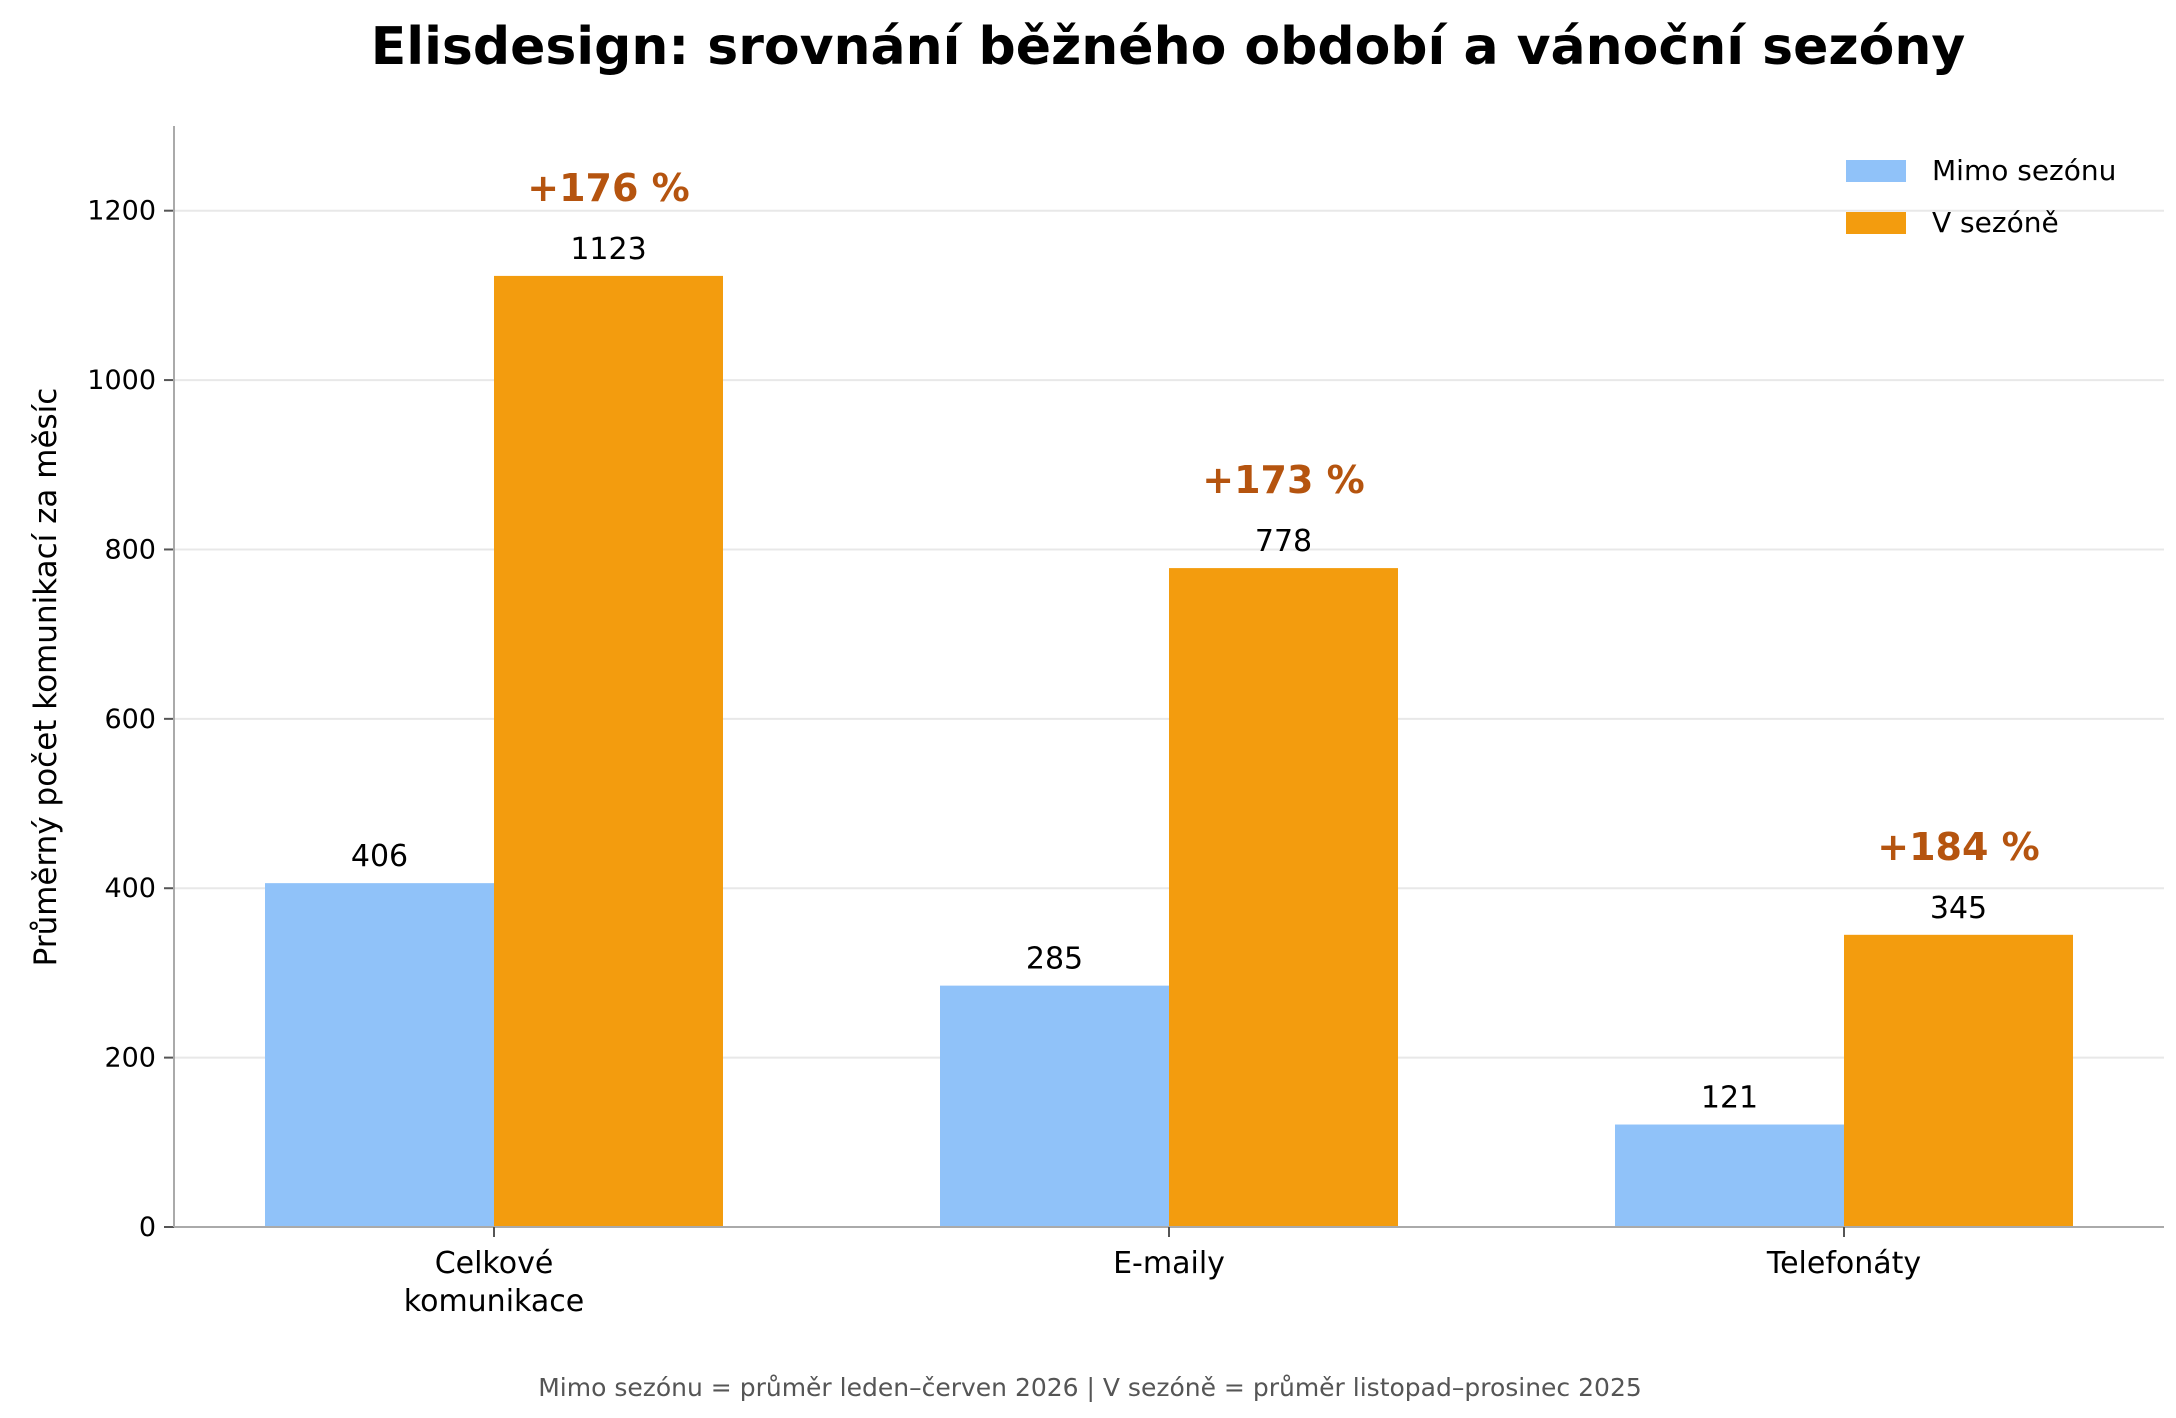  Describe the element at coordinates (1995, 222) in the screenshot. I see `legend-label: V sezóně` at that location.